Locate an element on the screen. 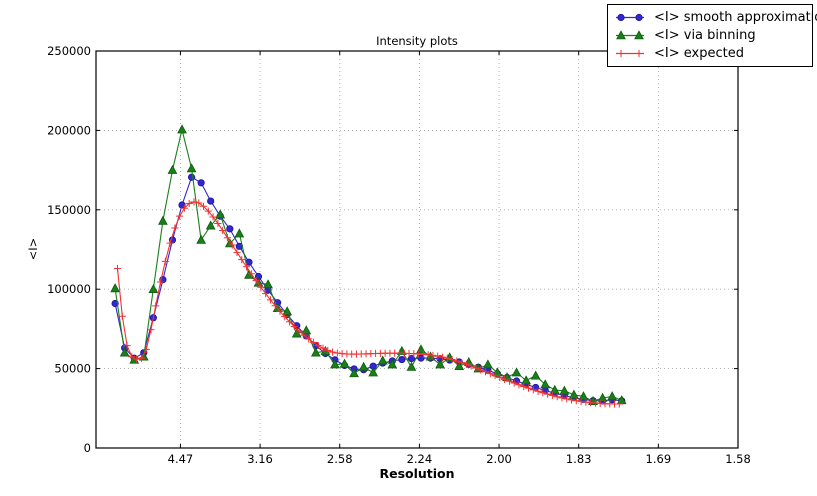  legend-item-via-binning: <I> via binning is located at coordinates (710, 35).